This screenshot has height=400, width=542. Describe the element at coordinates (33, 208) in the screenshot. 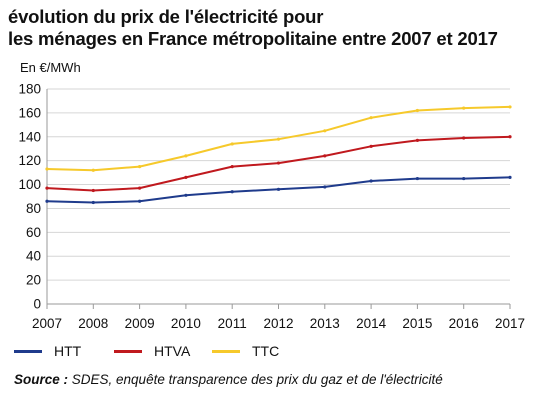

I see `y-tick-label: 80` at that location.